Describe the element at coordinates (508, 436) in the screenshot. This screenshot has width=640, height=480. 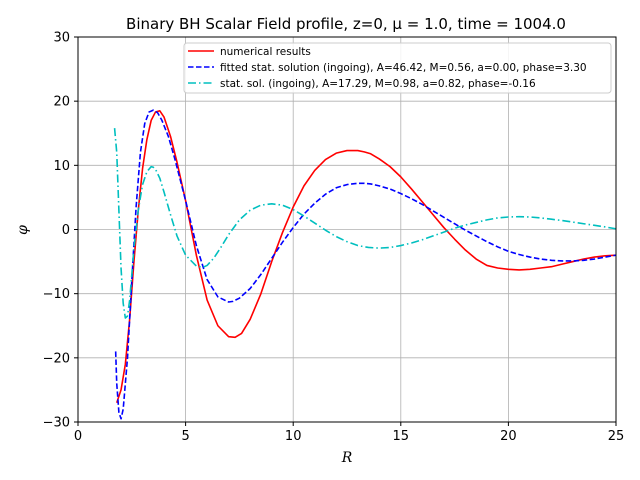
I see `x-tick-label: 20` at that location.